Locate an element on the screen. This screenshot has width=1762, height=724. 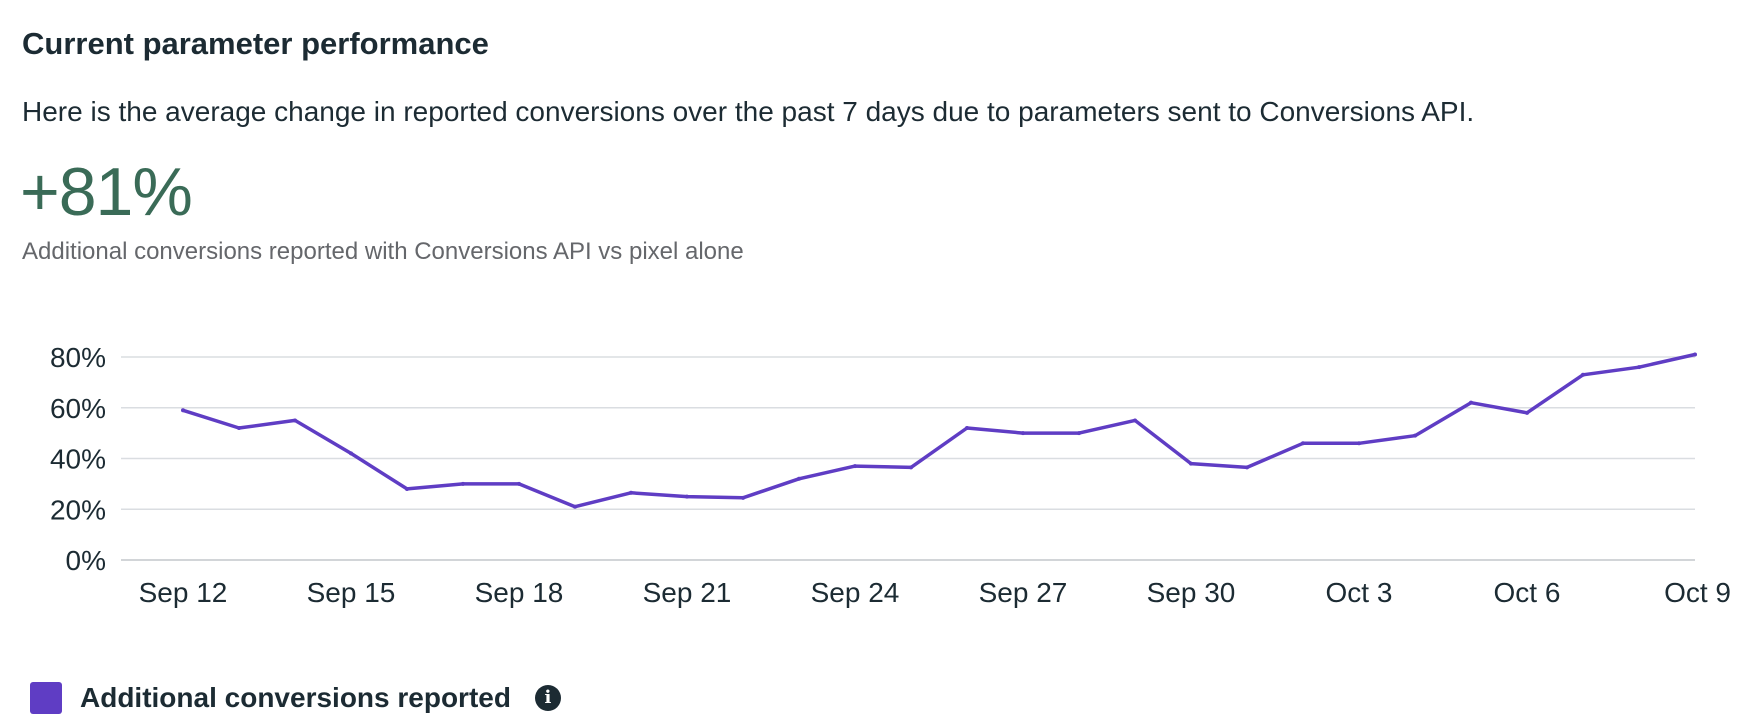
x-tick-label: Sep 24 is located at coordinates (855, 592).